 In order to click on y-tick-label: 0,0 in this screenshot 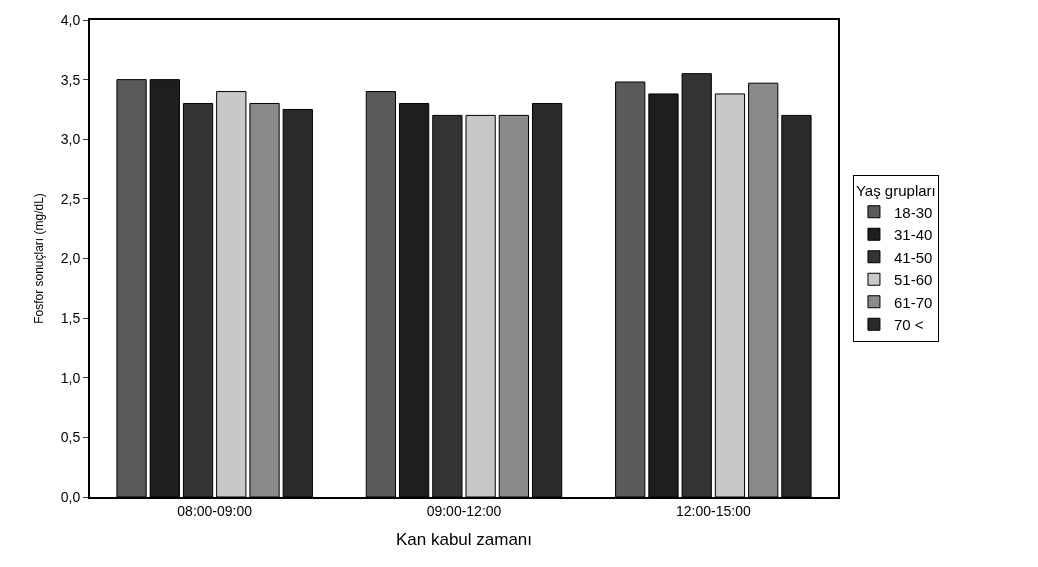, I will do `click(70, 496)`.